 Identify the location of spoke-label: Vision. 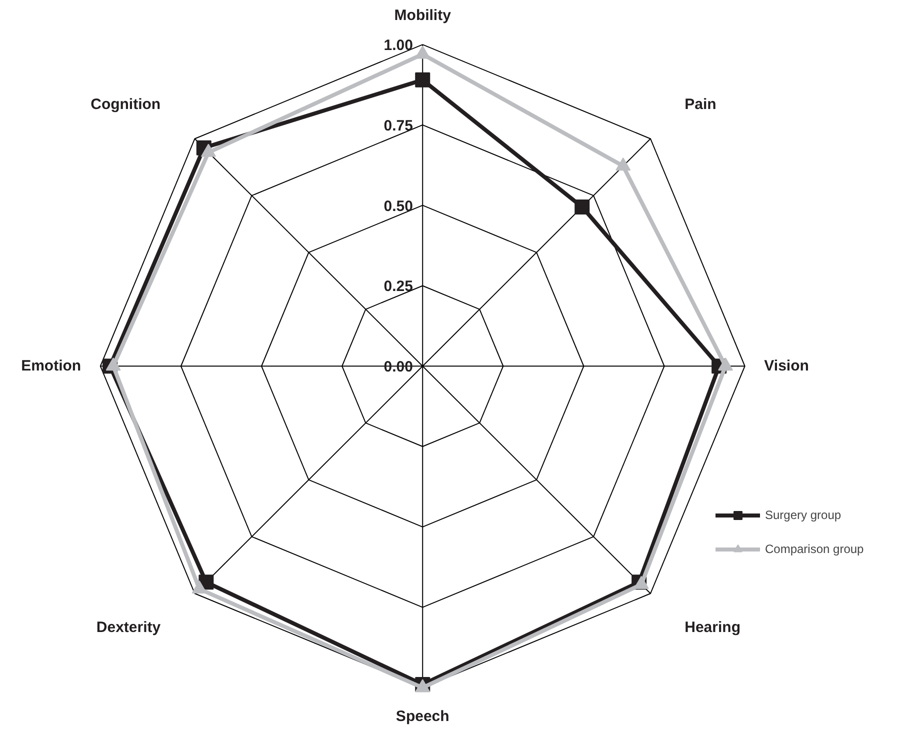
(786, 366).